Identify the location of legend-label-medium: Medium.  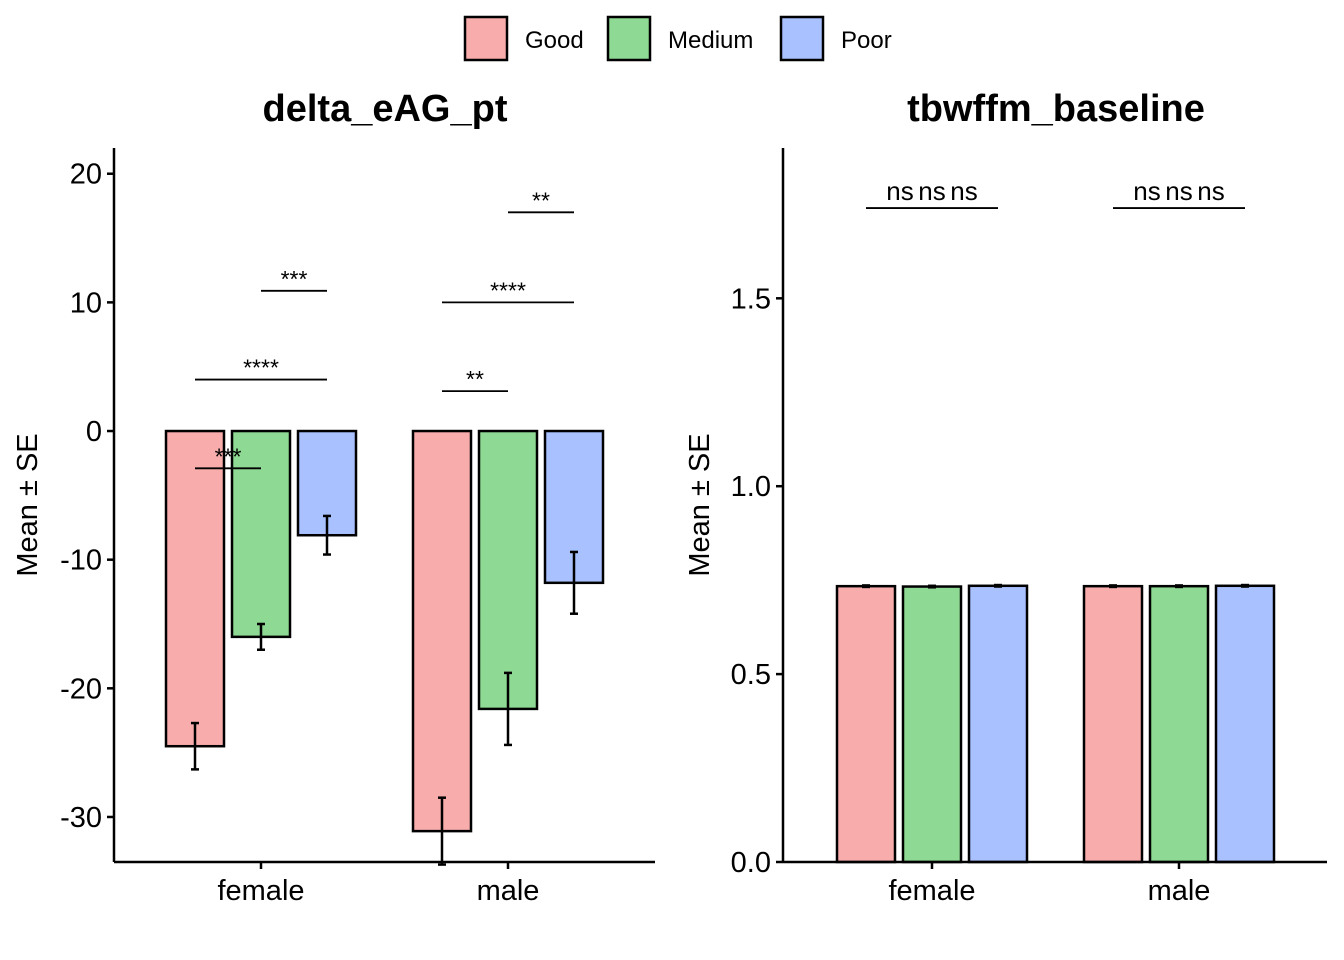
(710, 40).